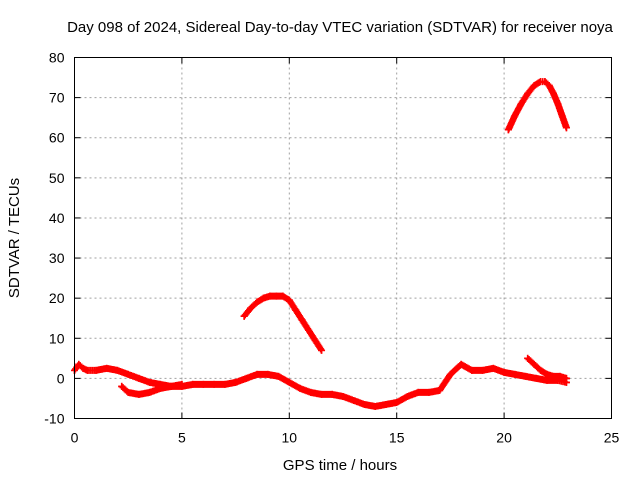 Image resolution: width=640 pixels, height=480 pixels. I want to click on y-tick-label: 40, so click(57, 218).